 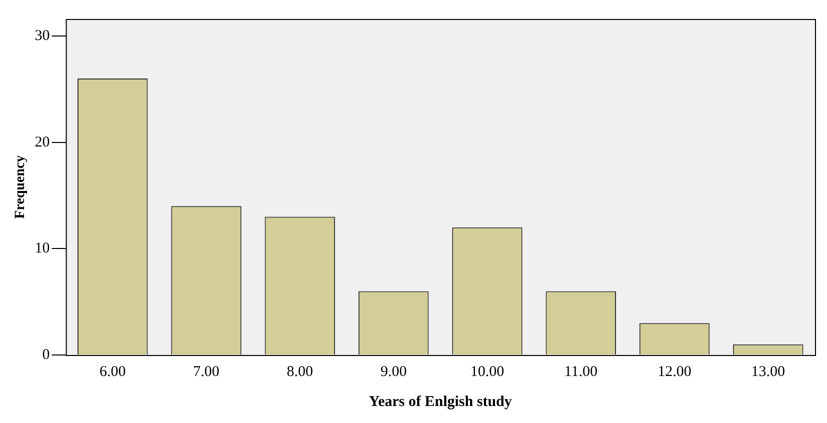 I want to click on x-tick-label: 9.00, so click(x=393, y=372).